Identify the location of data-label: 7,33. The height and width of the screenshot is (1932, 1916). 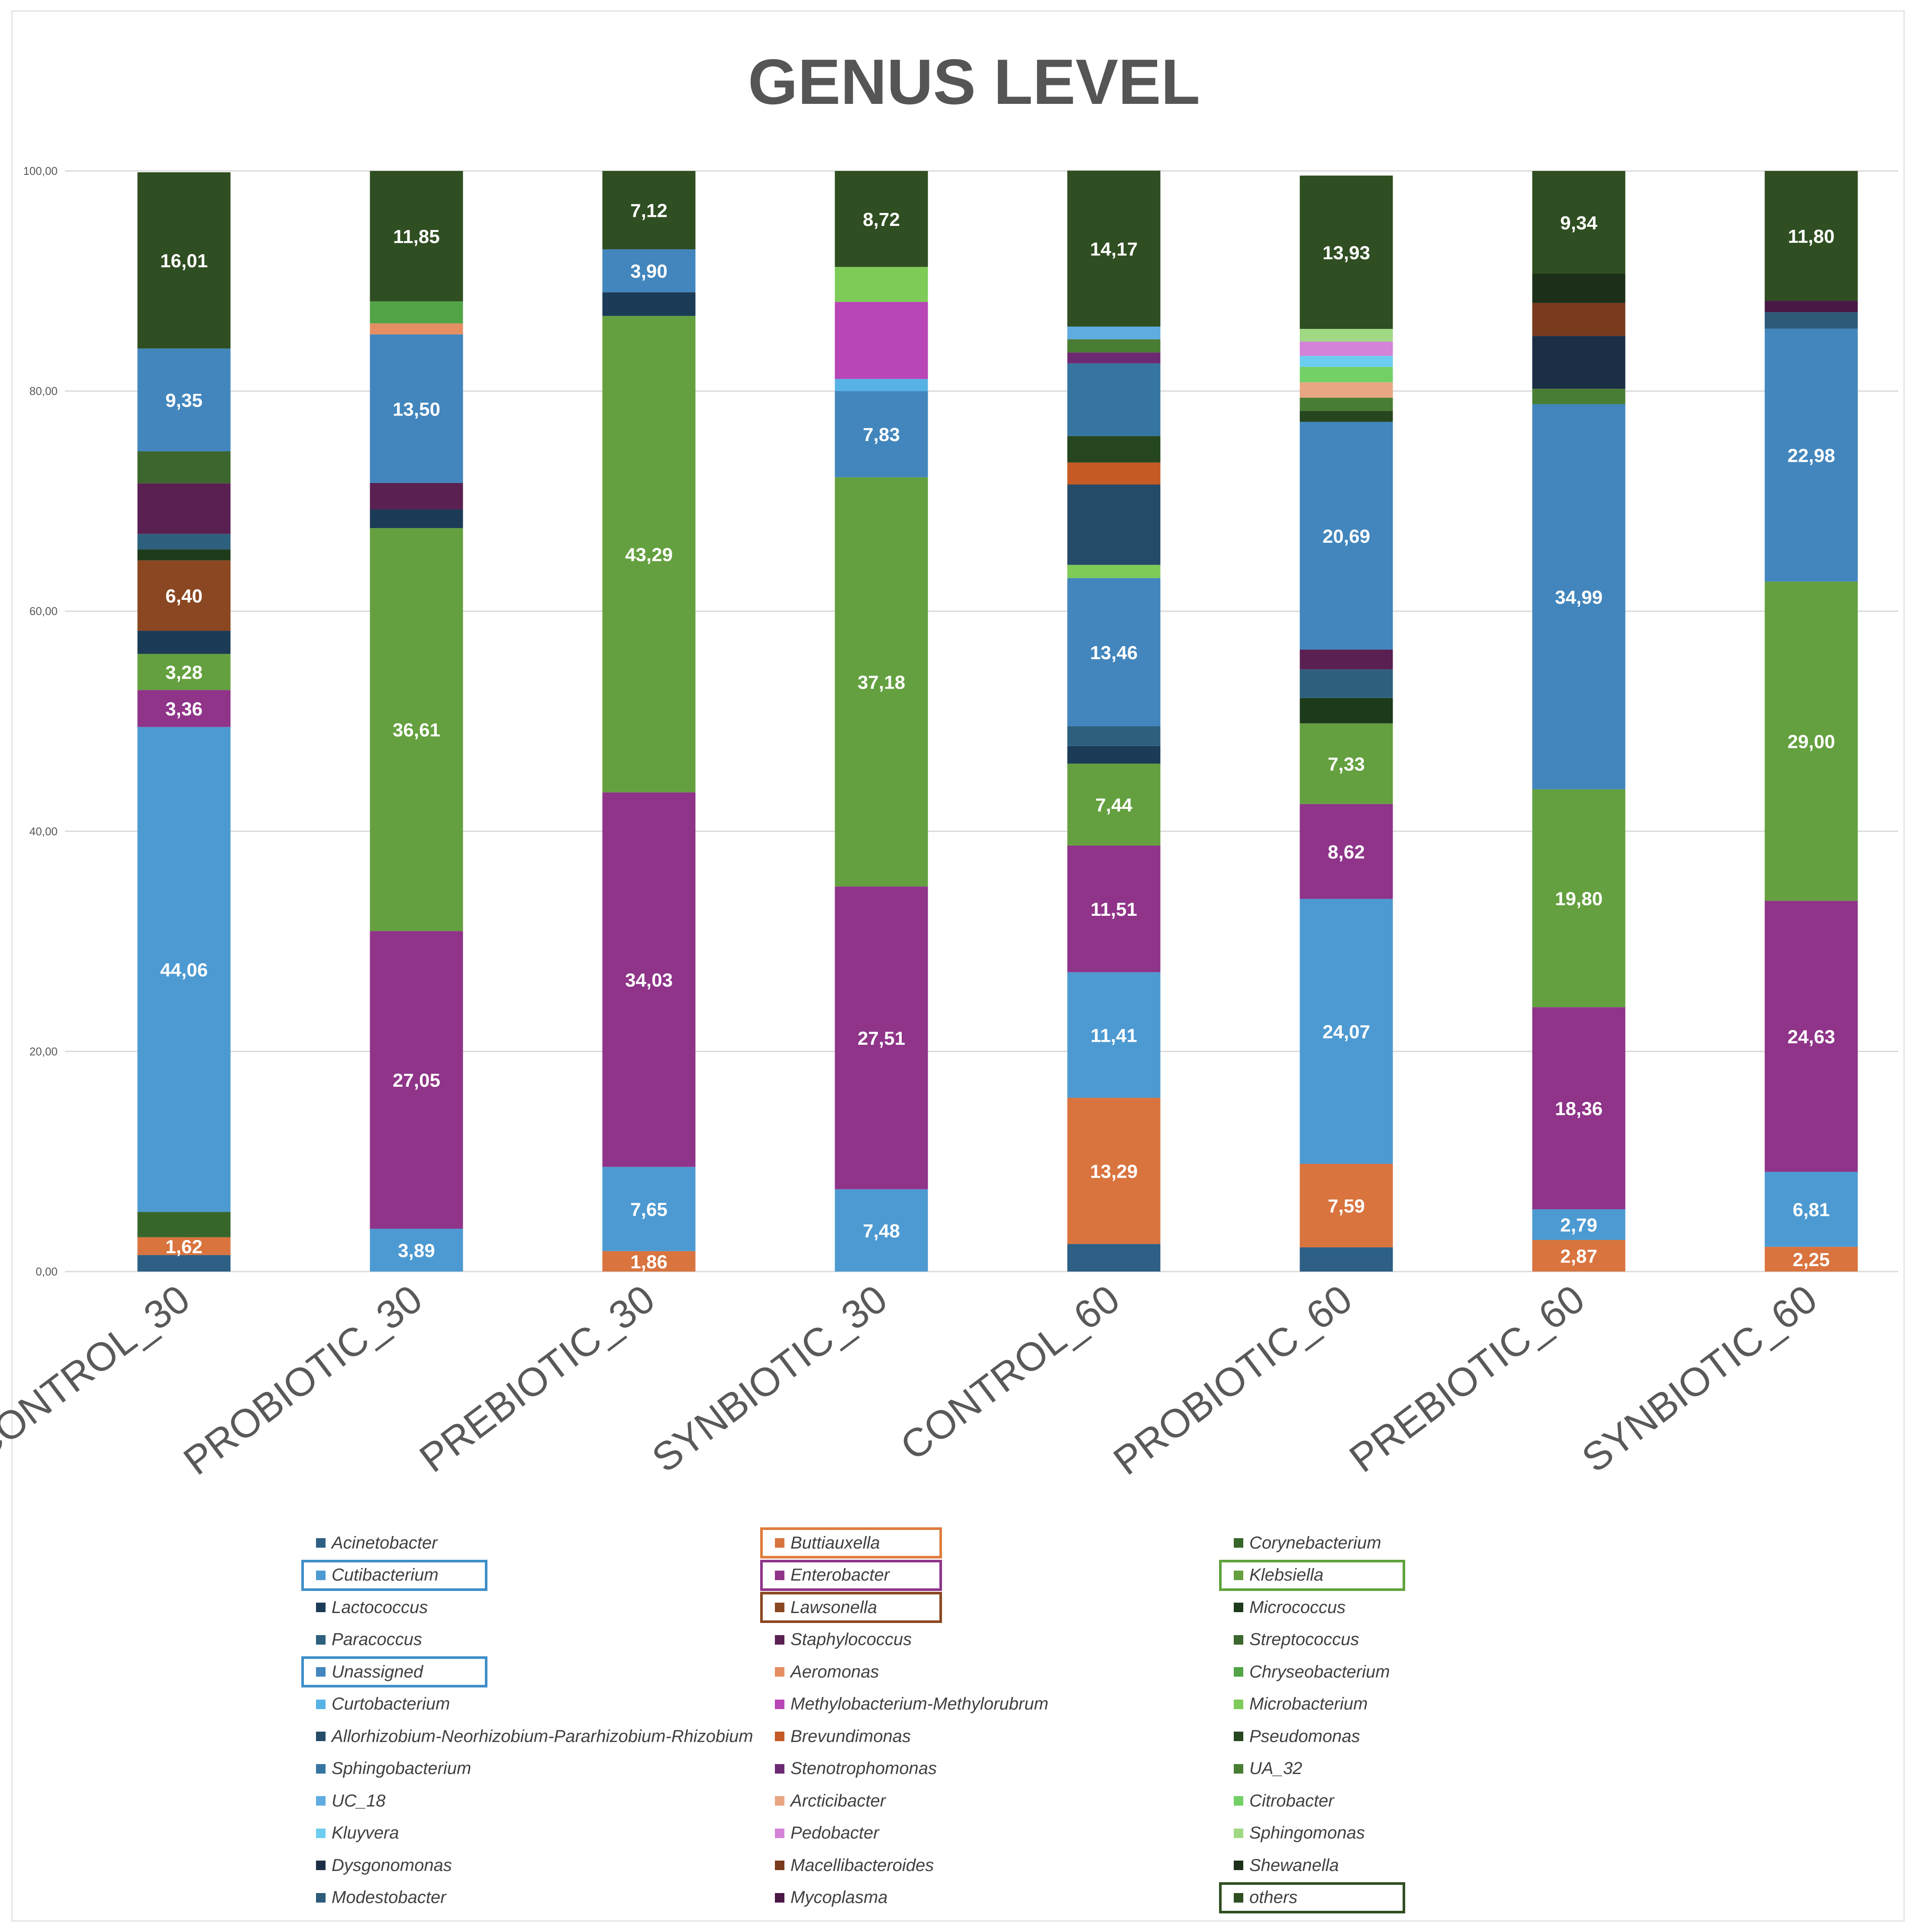
(1347, 764).